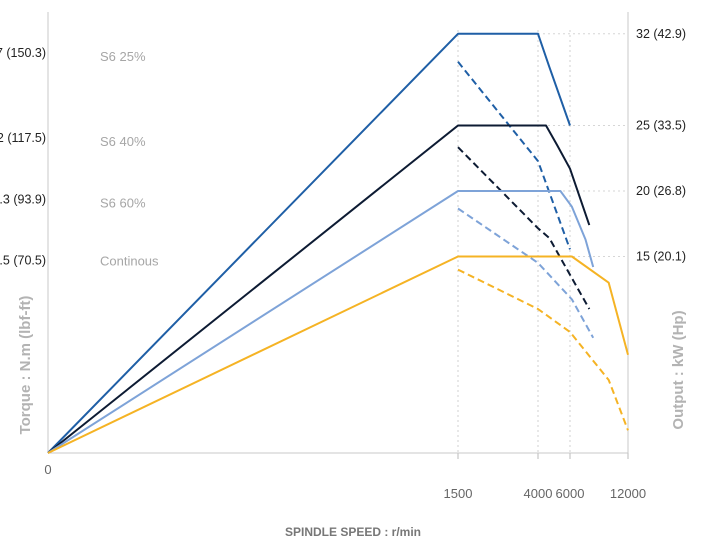  I want to click on x-tick-label: 6000, so click(570, 493).